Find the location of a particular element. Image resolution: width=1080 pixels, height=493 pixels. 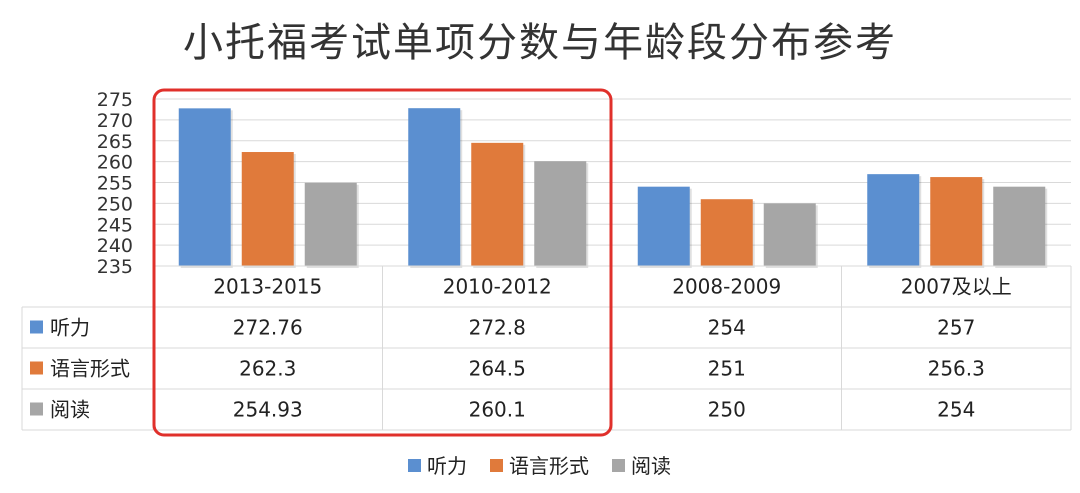

category-label: 2007及以上 is located at coordinates (956, 287).